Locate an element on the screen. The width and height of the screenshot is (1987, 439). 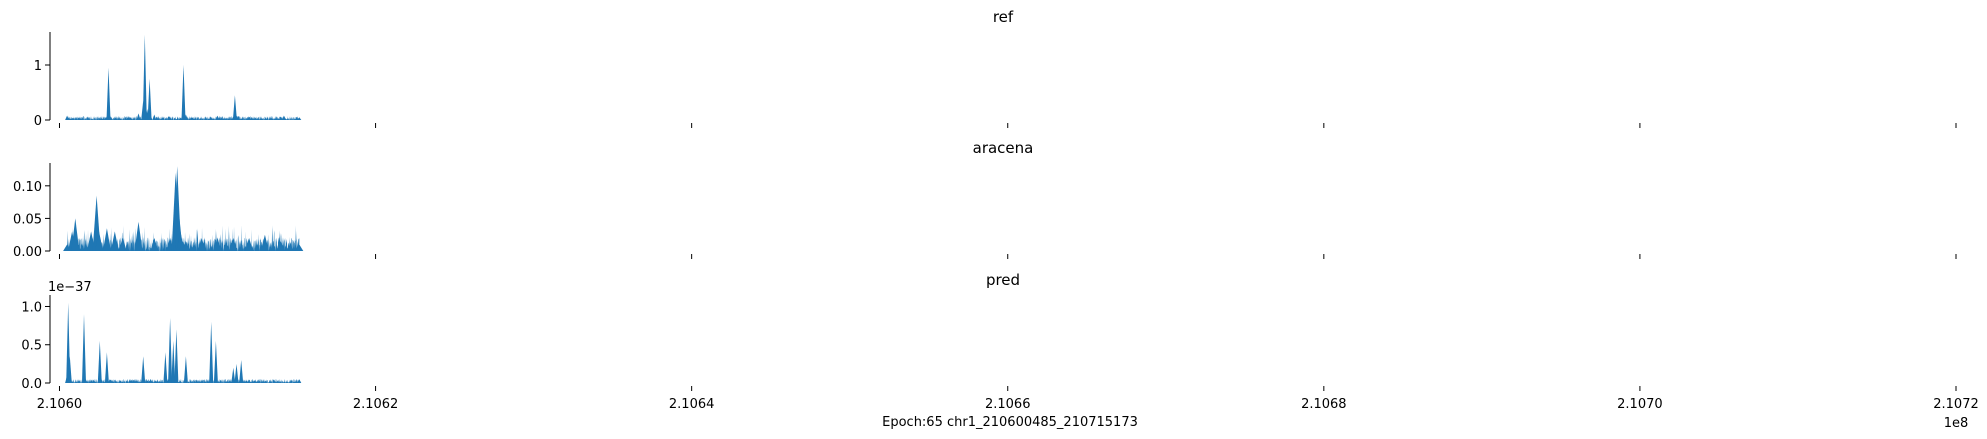
x-axis-offset-label: 1e8 is located at coordinates (1956, 423).